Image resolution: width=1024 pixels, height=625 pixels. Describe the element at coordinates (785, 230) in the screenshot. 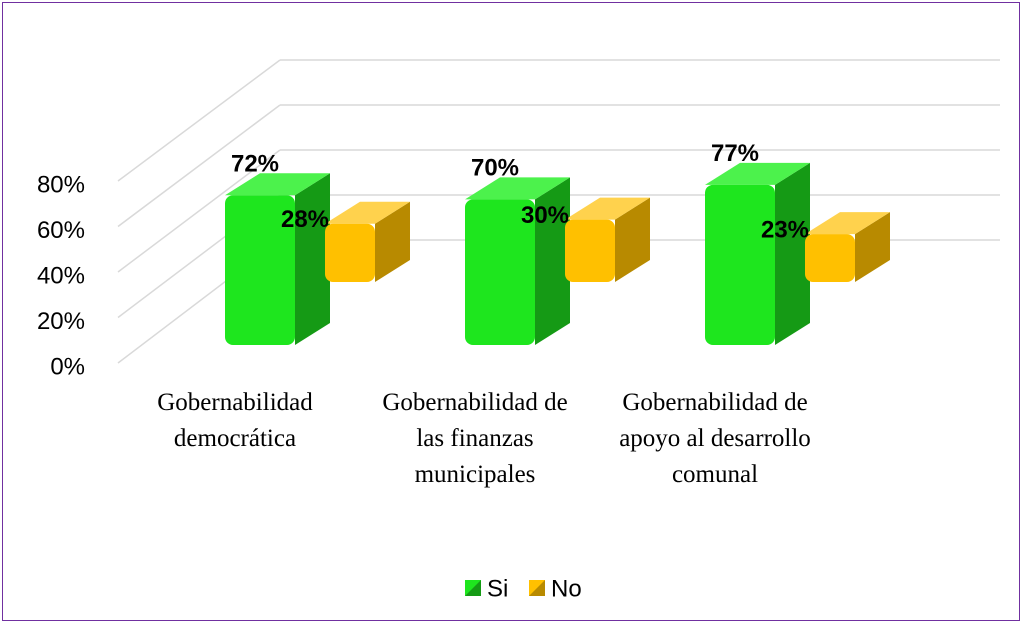

I see `data-label: 23%` at that location.